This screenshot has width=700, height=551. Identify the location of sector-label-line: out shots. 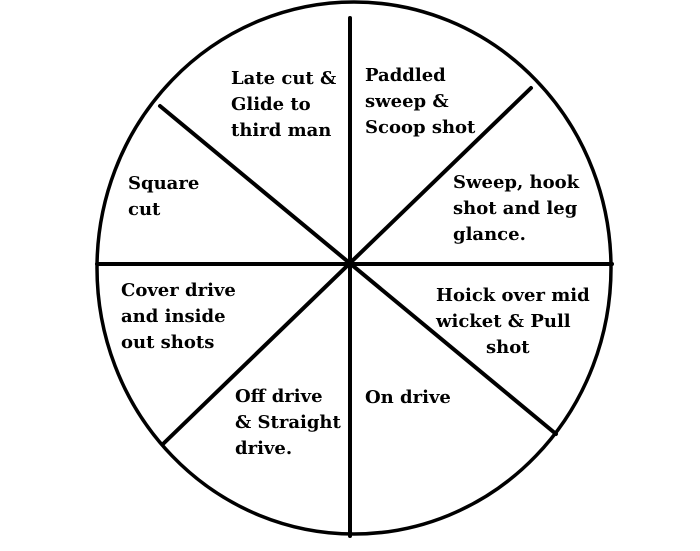
(167, 342).